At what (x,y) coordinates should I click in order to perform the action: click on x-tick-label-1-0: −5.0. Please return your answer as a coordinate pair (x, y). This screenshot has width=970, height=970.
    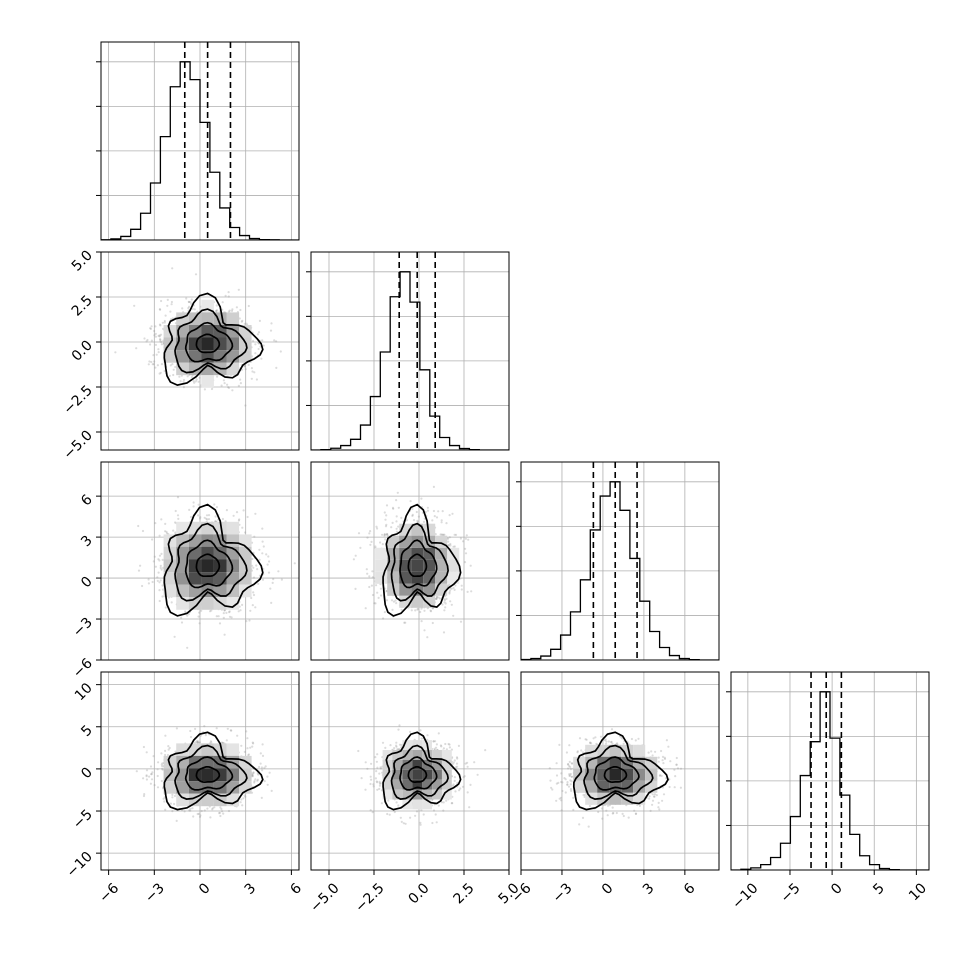
    Looking at the image, I should click on (324, 897).